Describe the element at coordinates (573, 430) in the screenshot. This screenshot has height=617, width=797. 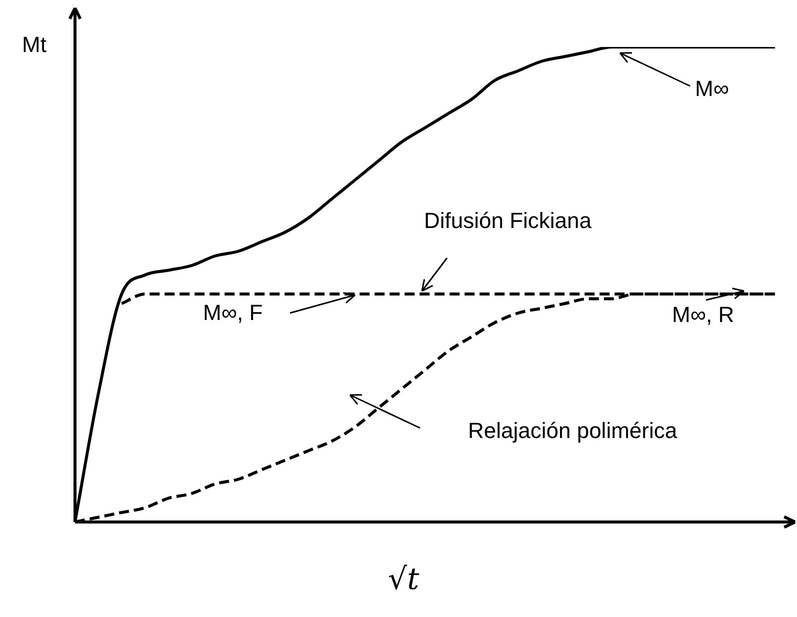
I see `annotation: Relajación polimérica` at that location.